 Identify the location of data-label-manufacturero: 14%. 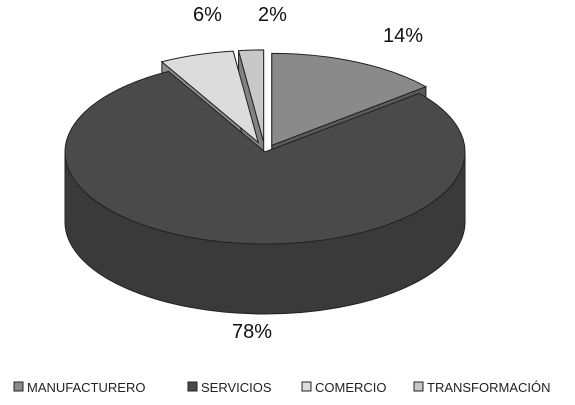
(403, 36).